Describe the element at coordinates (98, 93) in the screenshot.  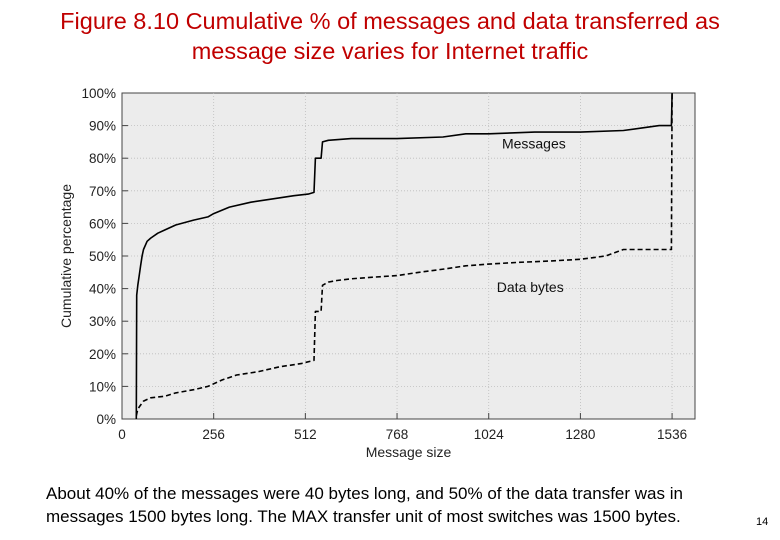
I see `y-tick-label: 100%` at that location.